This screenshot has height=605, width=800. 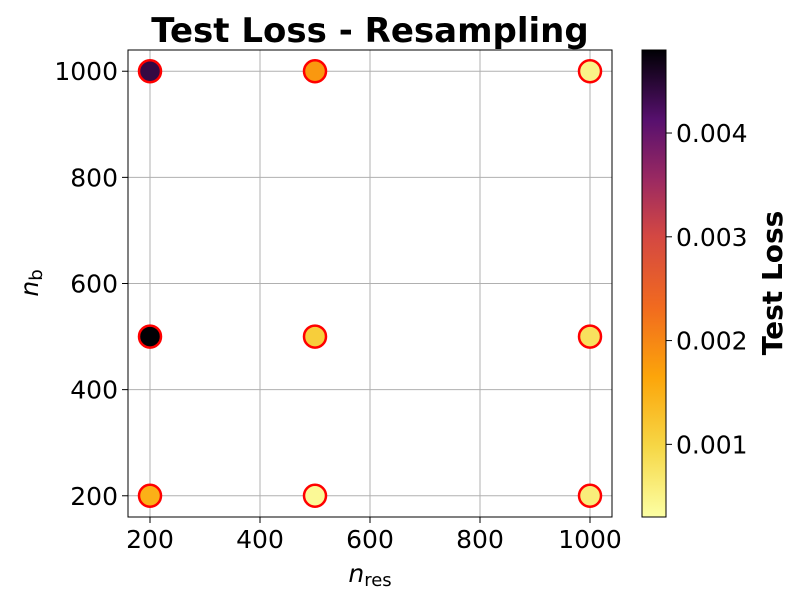 I want to click on colorbar-tick-label: 0.003, so click(x=712, y=237).